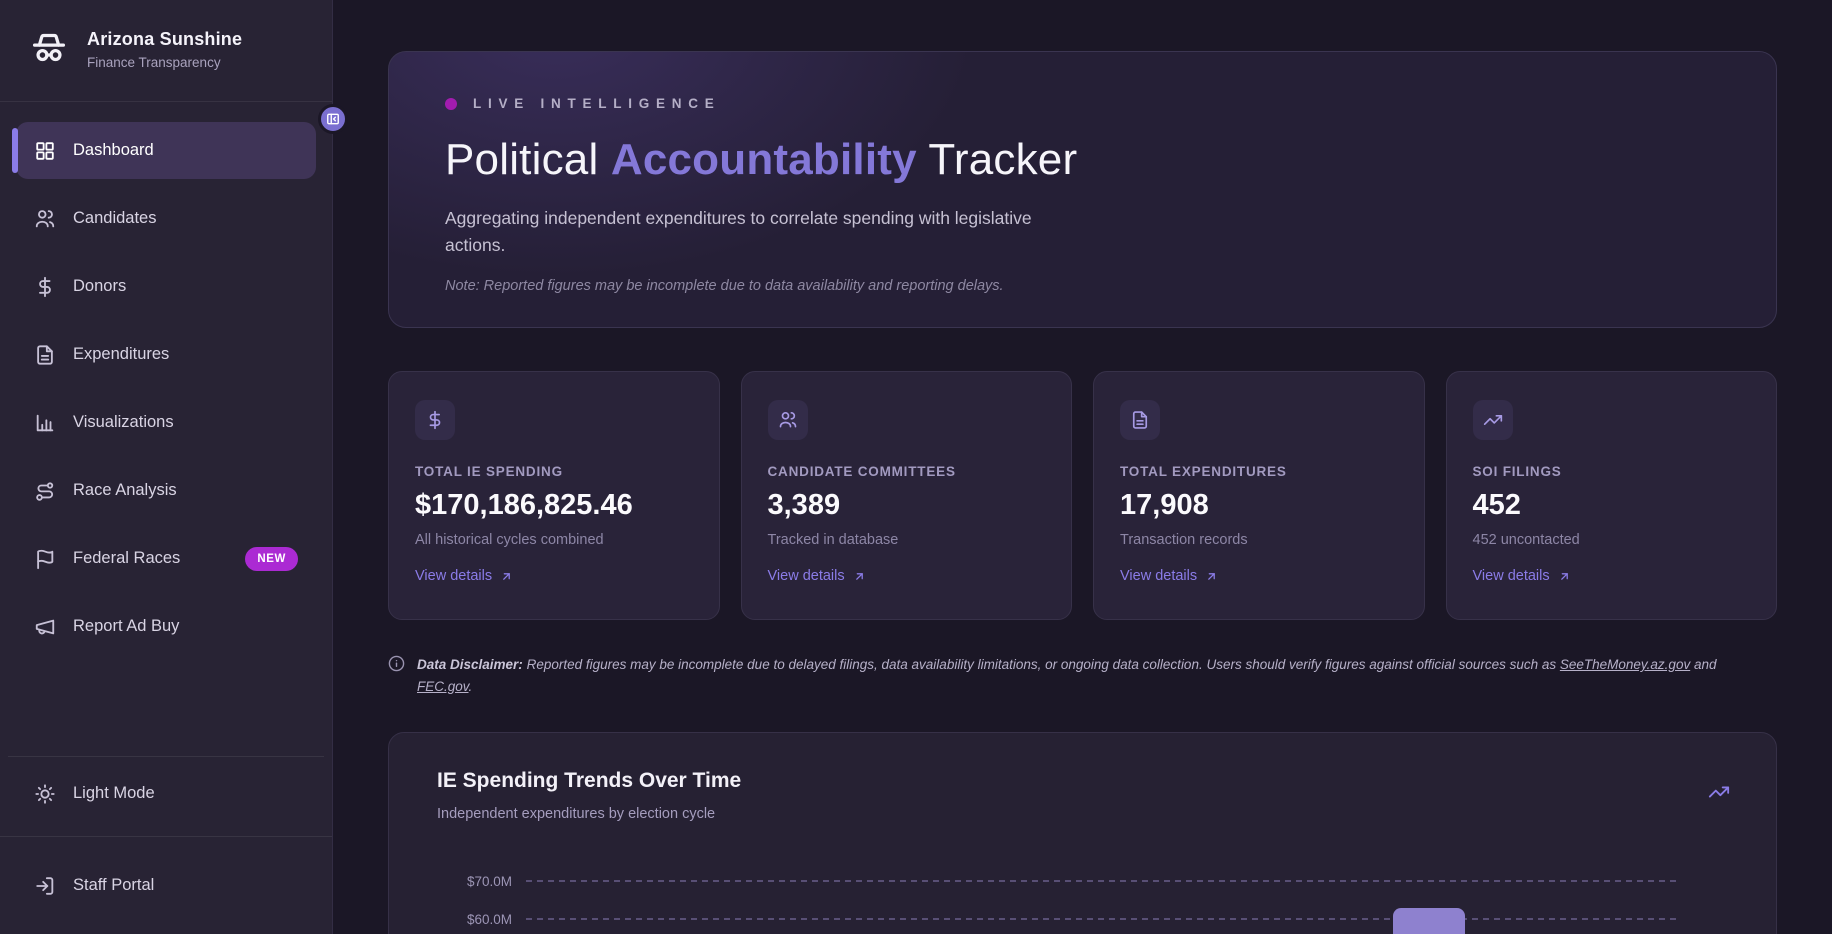 The height and width of the screenshot is (934, 1832). Describe the element at coordinates (114, 793) in the screenshot. I see `light-mode-label: Light Mode` at that location.